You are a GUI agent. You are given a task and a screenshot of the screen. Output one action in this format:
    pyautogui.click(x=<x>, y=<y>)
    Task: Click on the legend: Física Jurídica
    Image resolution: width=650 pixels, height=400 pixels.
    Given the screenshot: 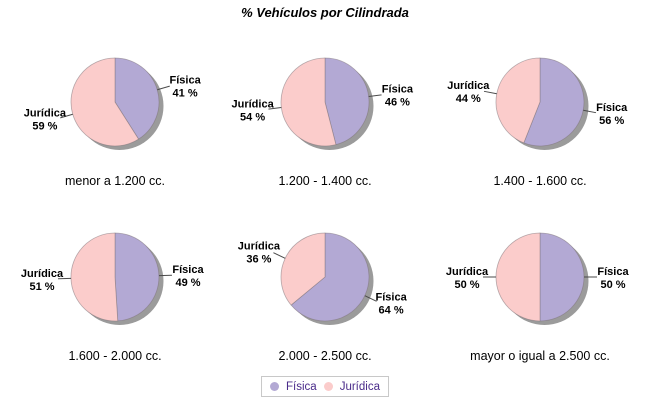 What is the action you would take?
    pyautogui.click(x=325, y=386)
    